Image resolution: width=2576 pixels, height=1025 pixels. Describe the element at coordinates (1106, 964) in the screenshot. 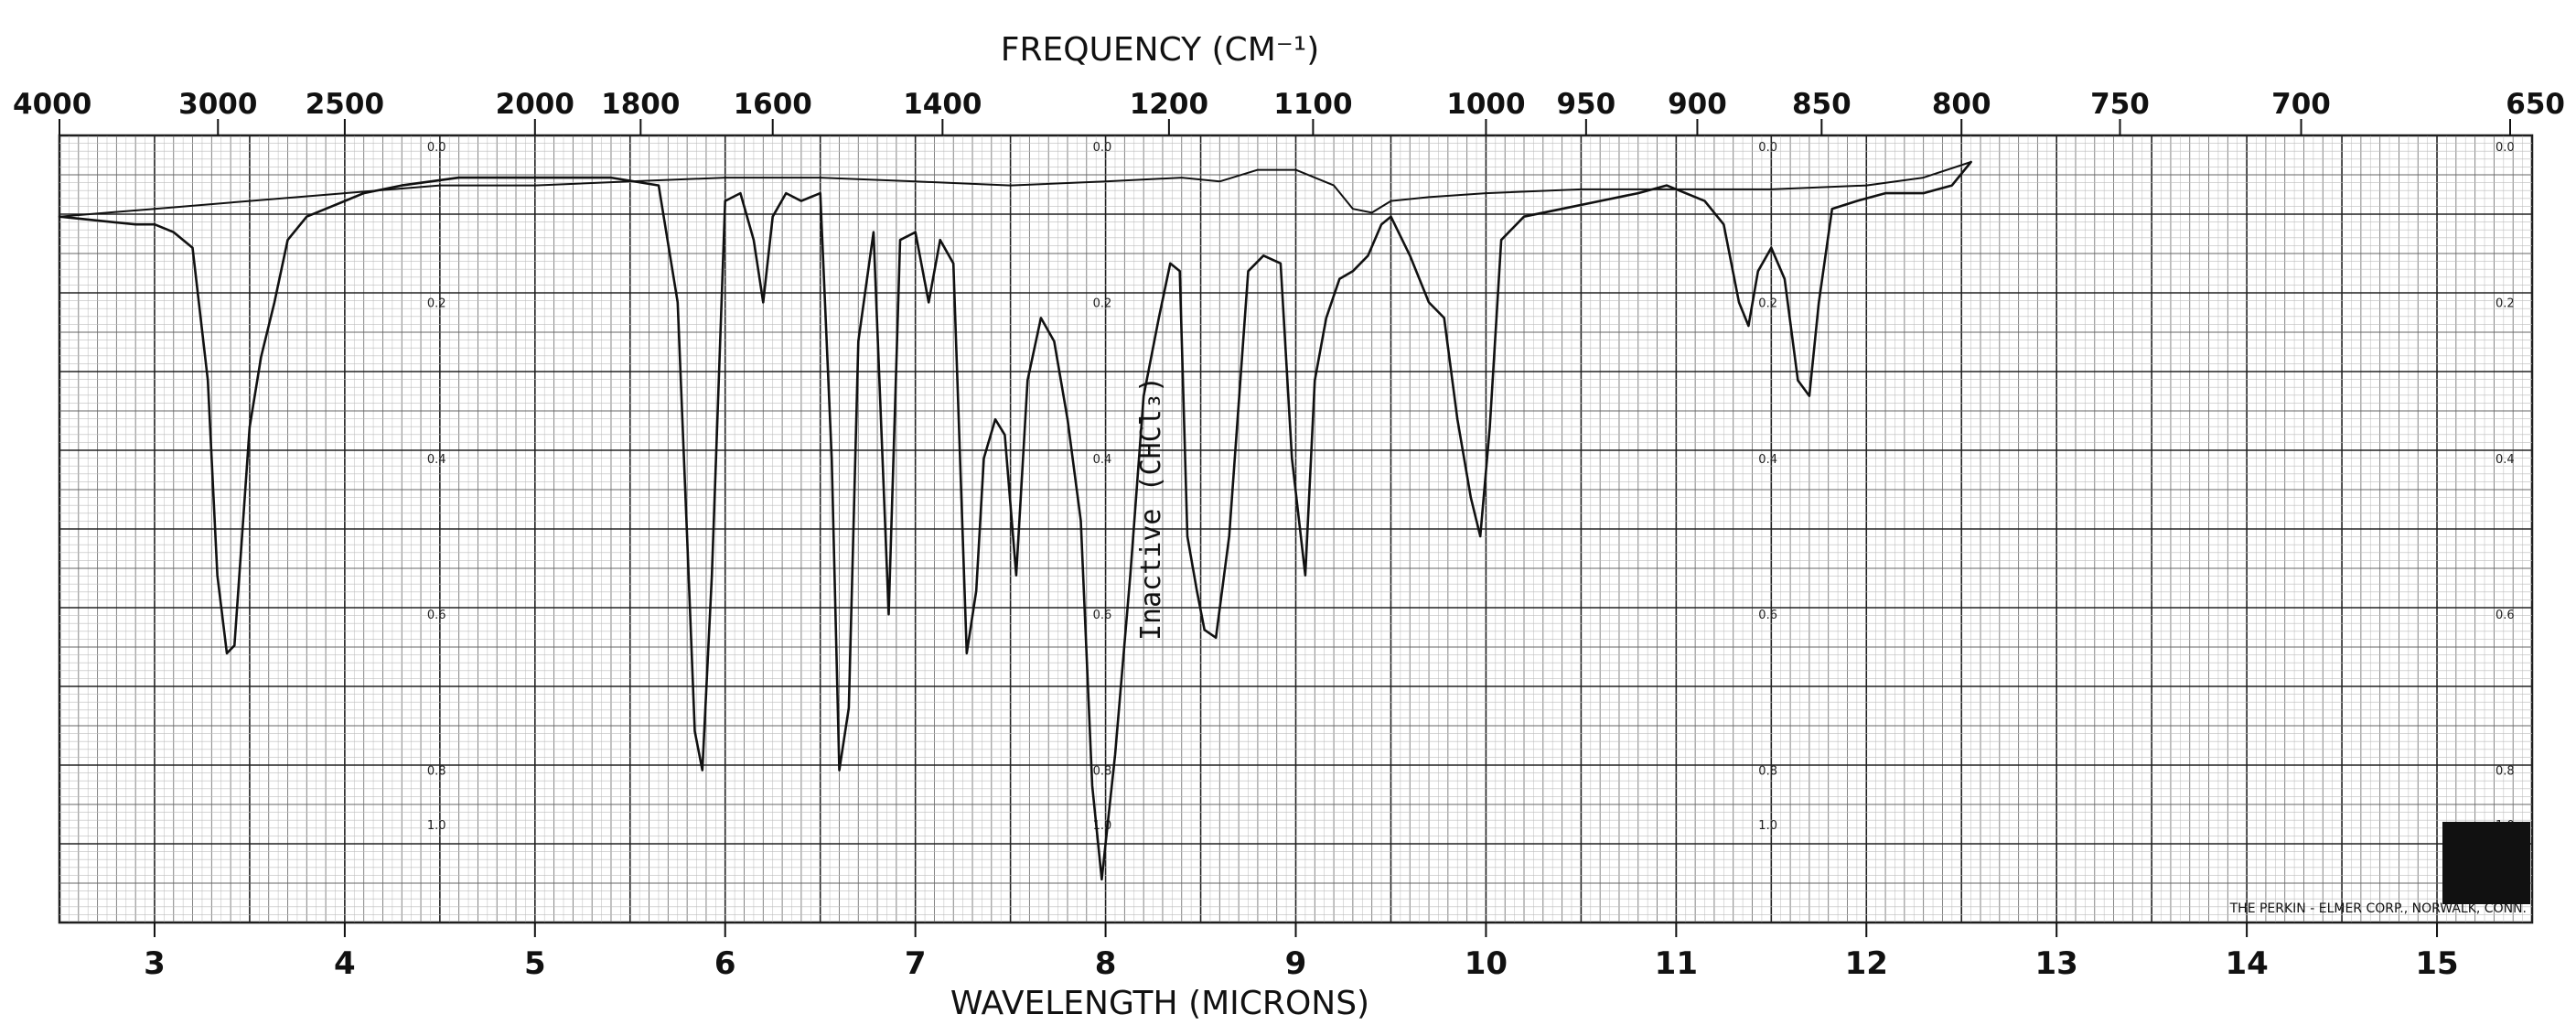

I see `wavelength-tick-label: 8` at that location.